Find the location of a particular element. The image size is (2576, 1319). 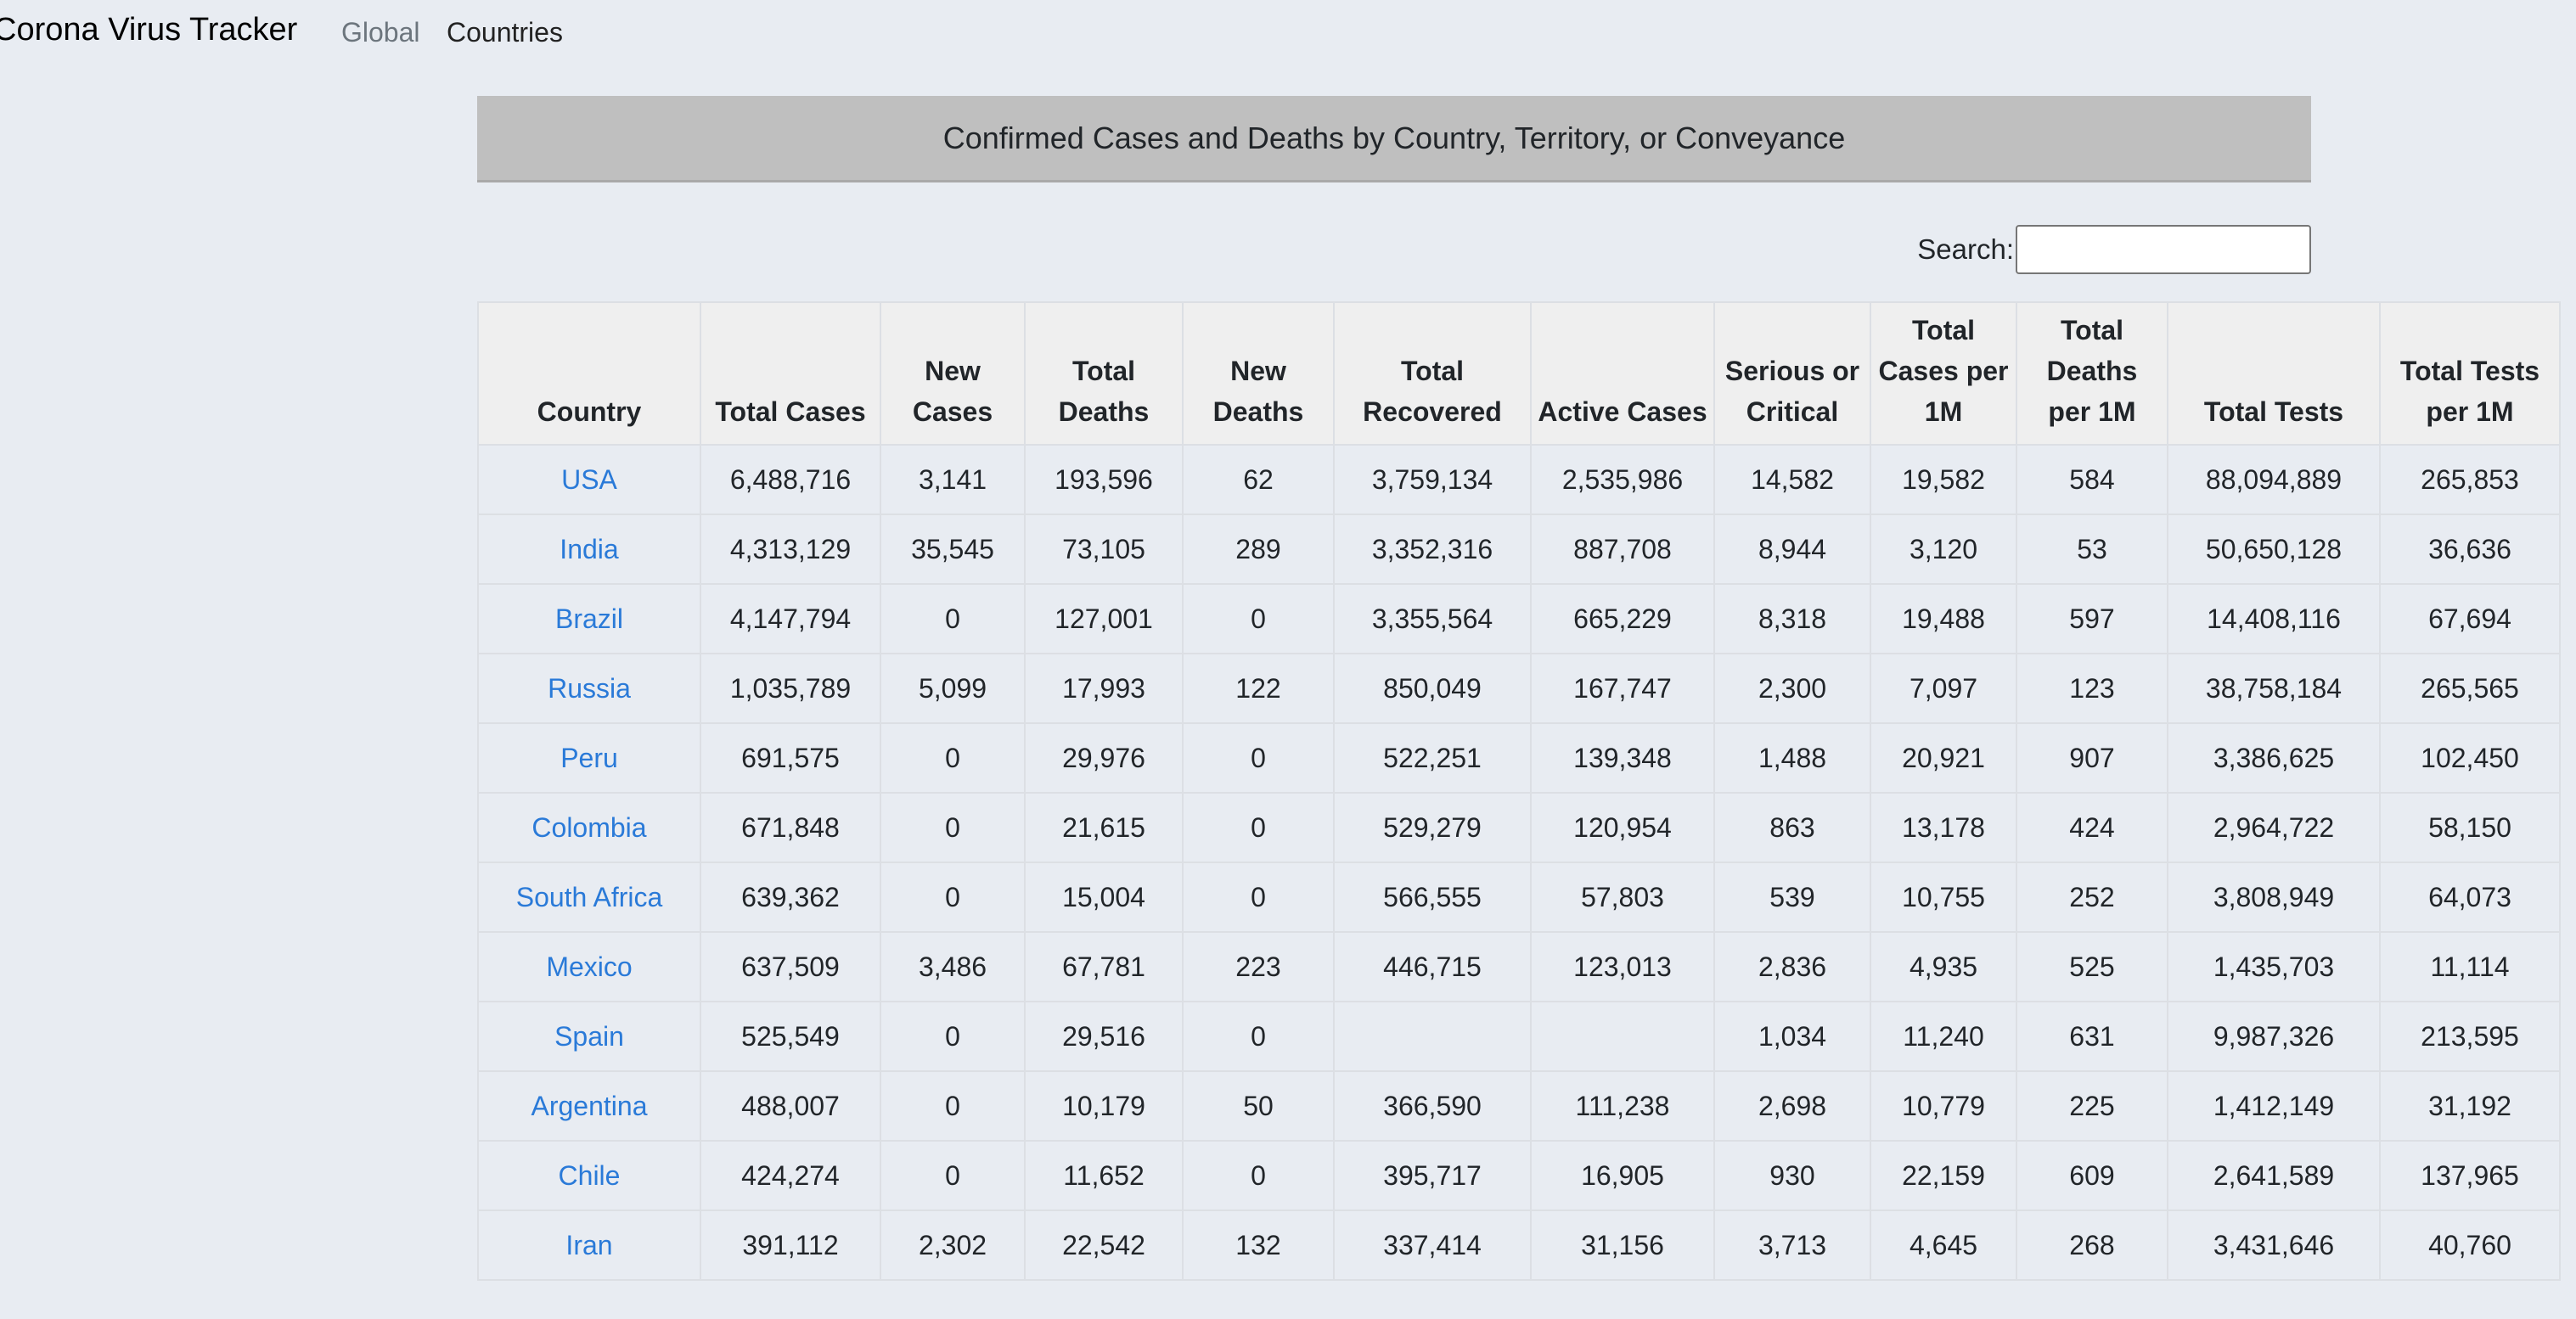

table-cell: 20,921 is located at coordinates (1943, 758).